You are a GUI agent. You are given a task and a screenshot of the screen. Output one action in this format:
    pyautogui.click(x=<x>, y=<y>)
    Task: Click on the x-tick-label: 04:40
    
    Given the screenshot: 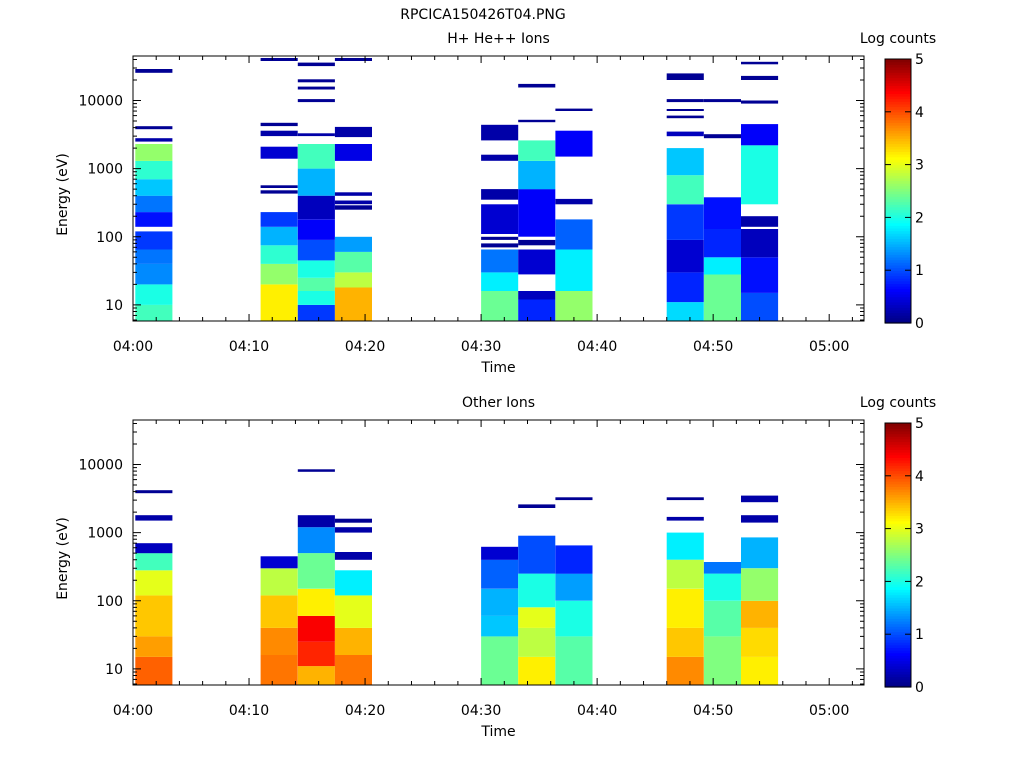 What is the action you would take?
    pyautogui.click(x=597, y=347)
    